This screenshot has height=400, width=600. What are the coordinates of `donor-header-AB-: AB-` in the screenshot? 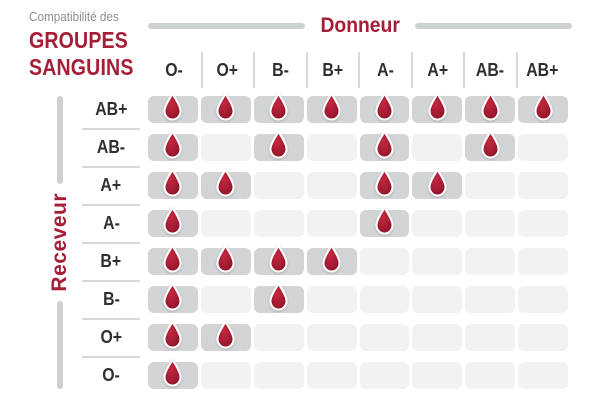 It's located at (489, 70).